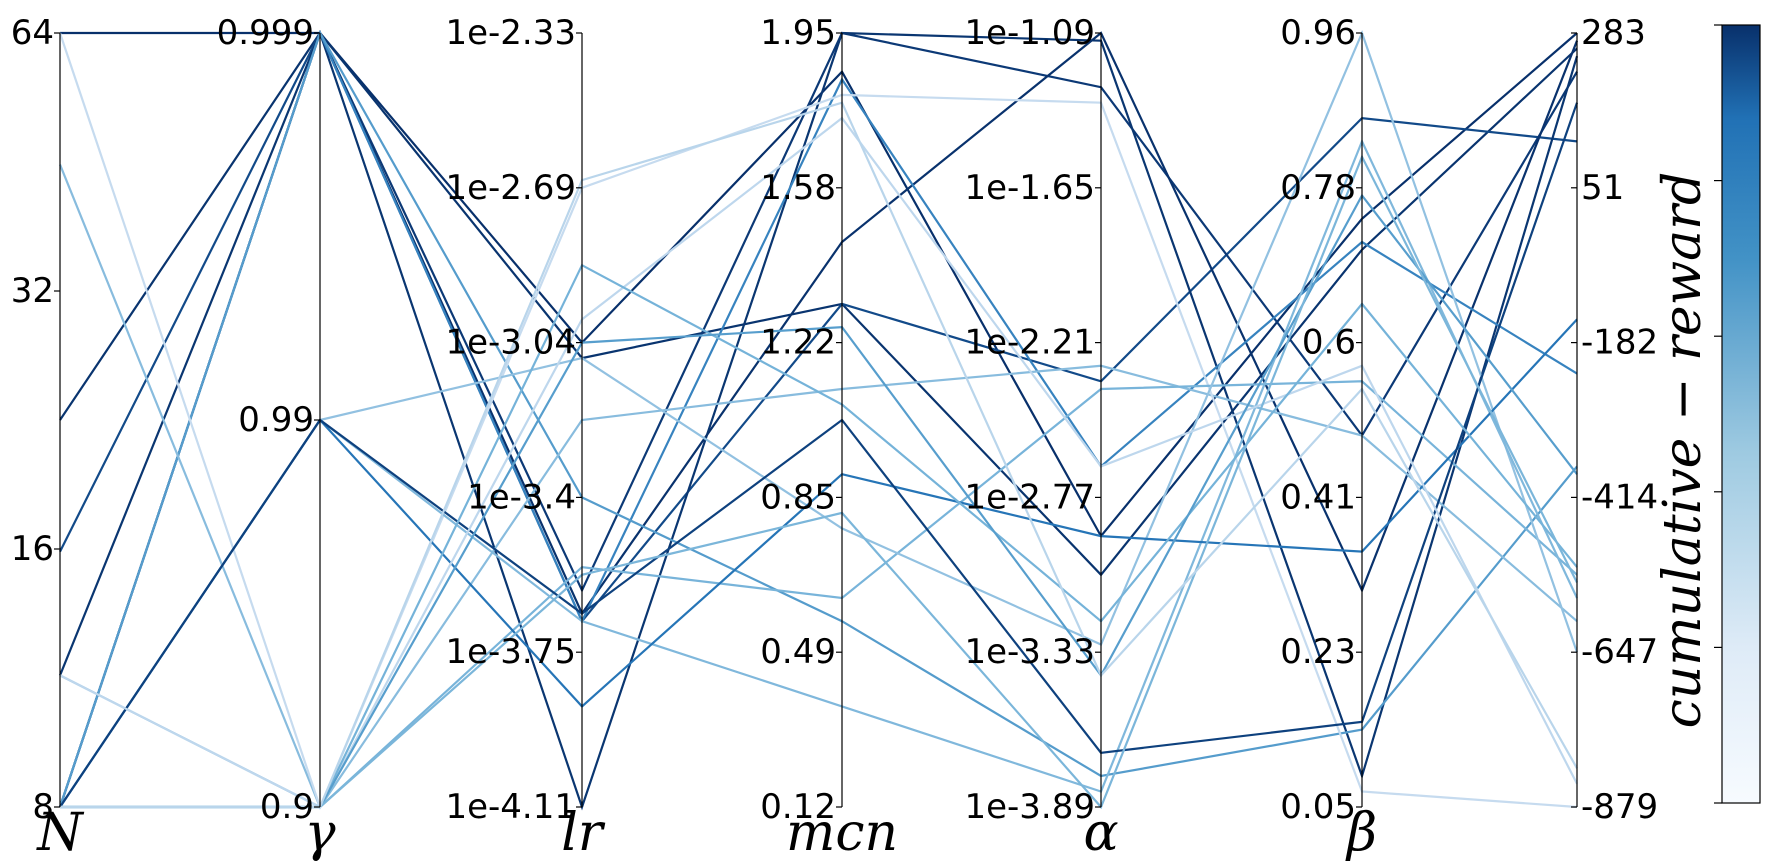 The height and width of the screenshot is (862, 1774). I want to click on colorbar, so click(1737, 414).